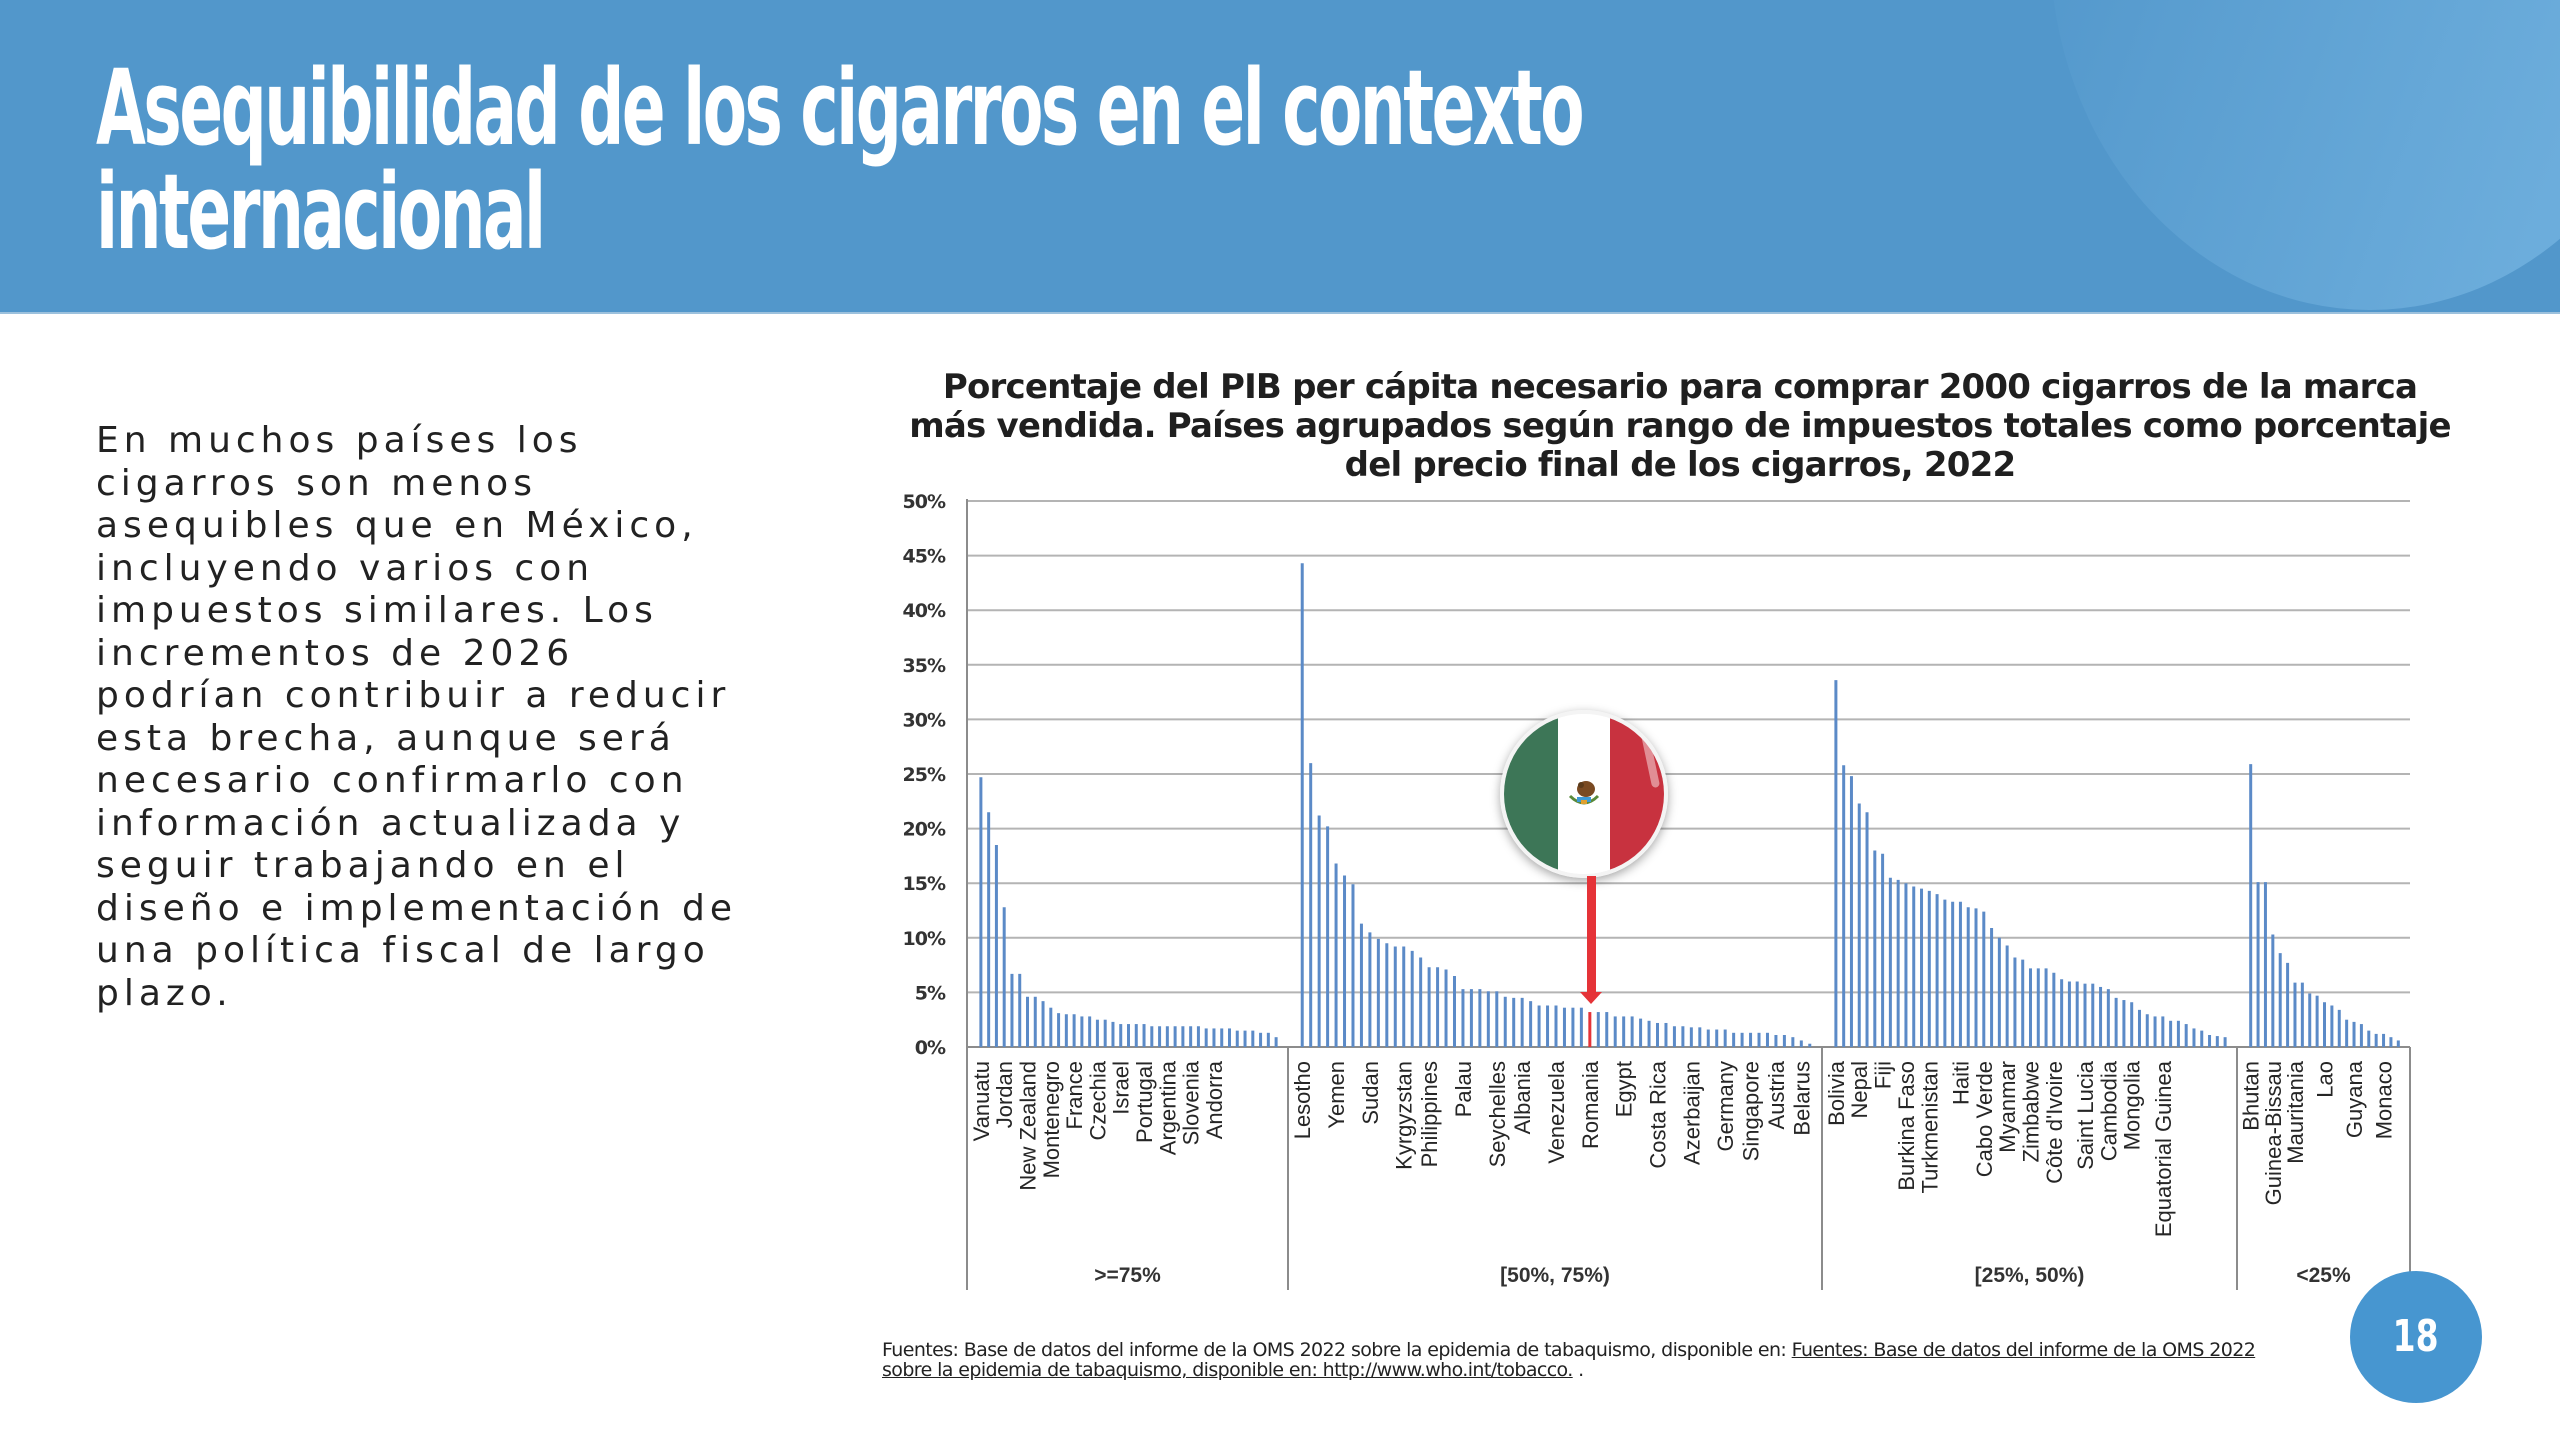 The image size is (2560, 1440). What do you see at coordinates (164, 993) in the screenshot?
I see `body-text-line: plazo.` at bounding box center [164, 993].